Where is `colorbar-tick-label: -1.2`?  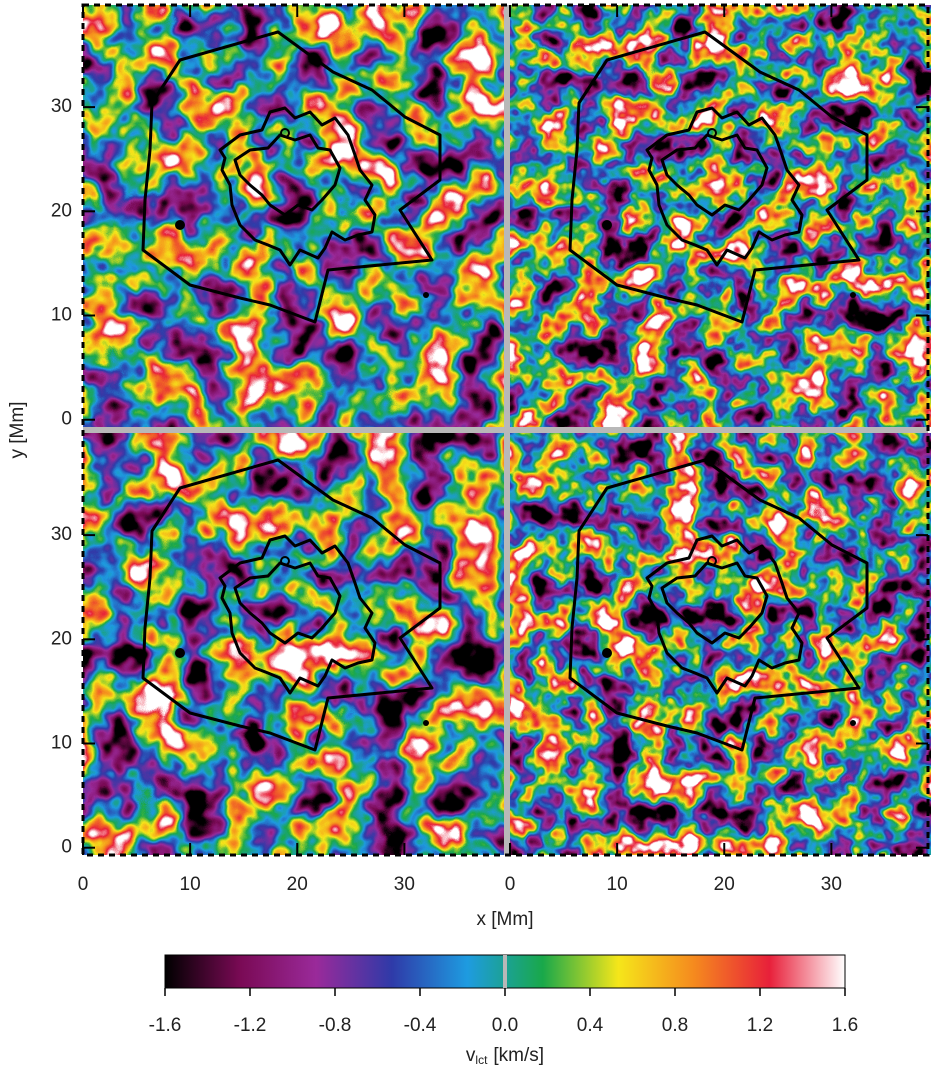
colorbar-tick-label: -1.2 is located at coordinates (250, 1025).